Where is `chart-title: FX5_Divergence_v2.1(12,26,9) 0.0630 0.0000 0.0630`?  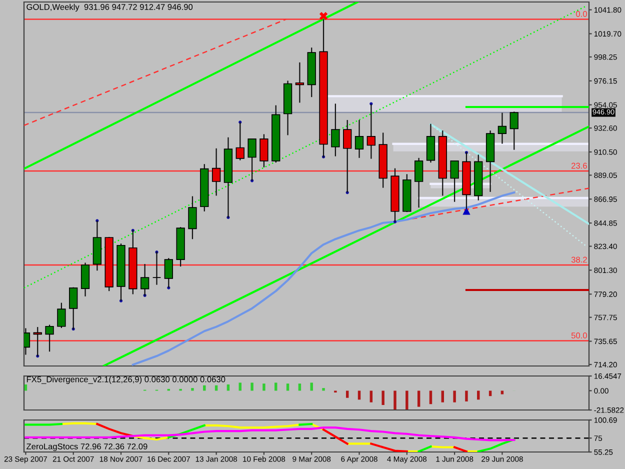 chart-title: FX5_Divergence_v2.1(12,26,9) 0.0630 0.0000 0.0630 is located at coordinates (126, 380).